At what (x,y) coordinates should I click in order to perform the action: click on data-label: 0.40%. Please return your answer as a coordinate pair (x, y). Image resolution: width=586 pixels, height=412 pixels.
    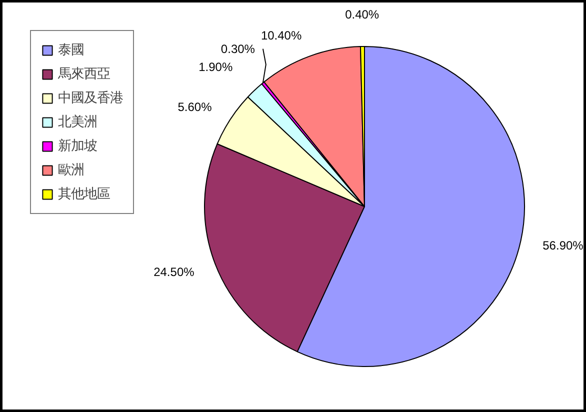
    Looking at the image, I should click on (362, 15).